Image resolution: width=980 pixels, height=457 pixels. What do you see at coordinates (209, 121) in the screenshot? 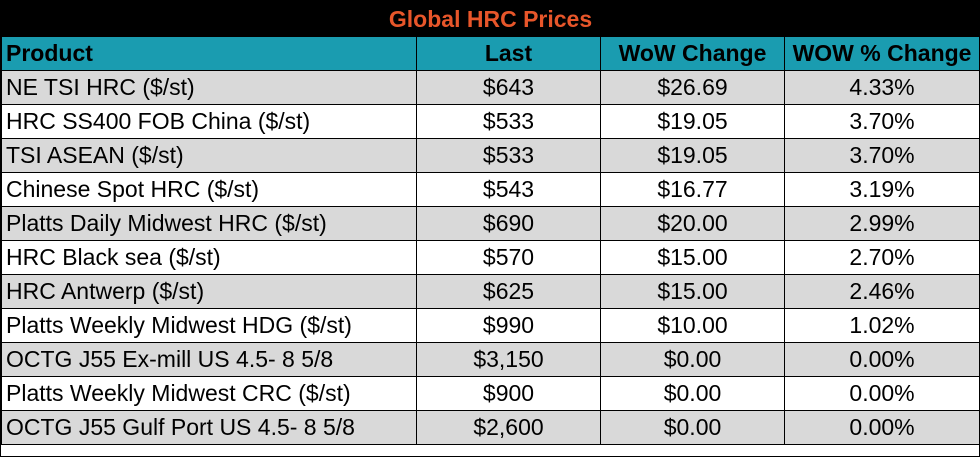
I see `cell-product: HRC SS400 FOB China ($/st)` at bounding box center [209, 121].